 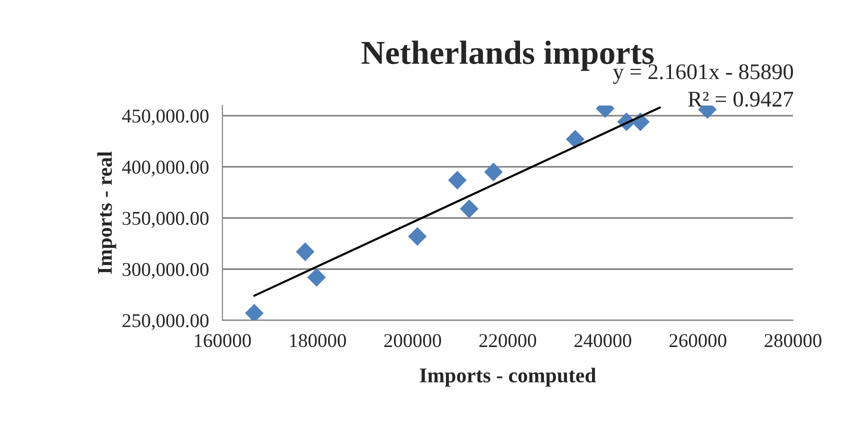 I want to click on x-tick-label: 280000, so click(x=793, y=341).